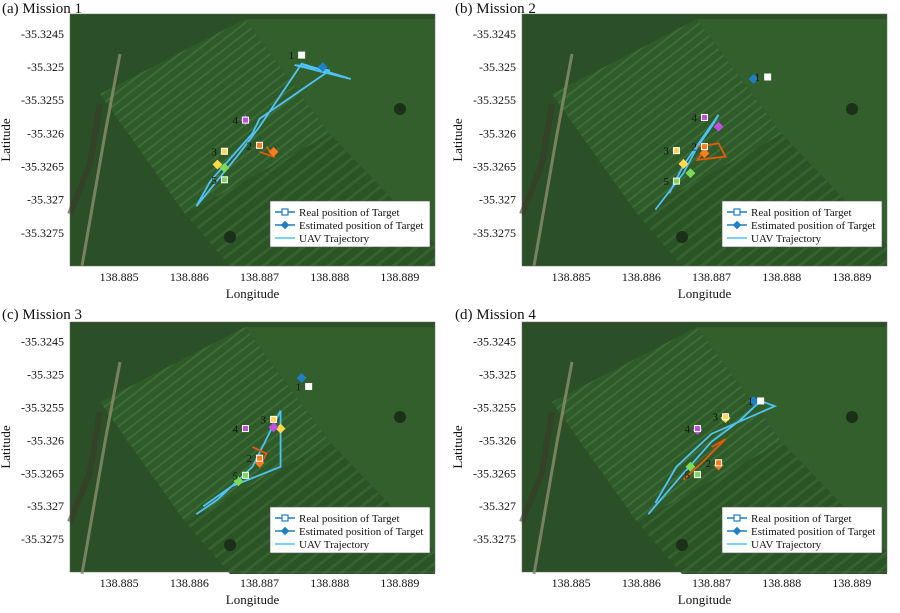 This screenshot has height=613, width=900. I want to click on uav-trajectory-line, so click(238, 462).